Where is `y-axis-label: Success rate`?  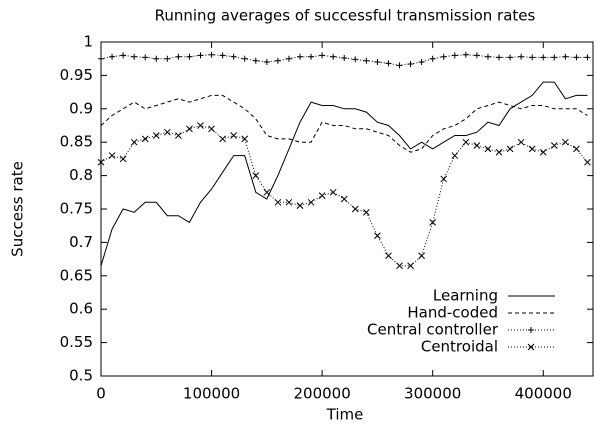
y-axis-label: Success rate is located at coordinates (18, 209).